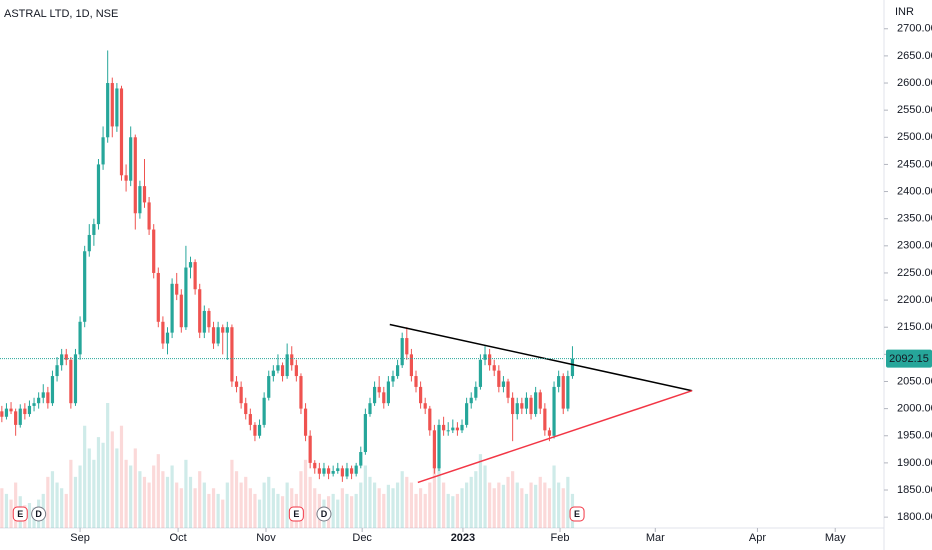 Image resolution: width=932 pixels, height=550 pixels. Describe the element at coordinates (555, 436) in the screenshot. I see `trendline` at that location.